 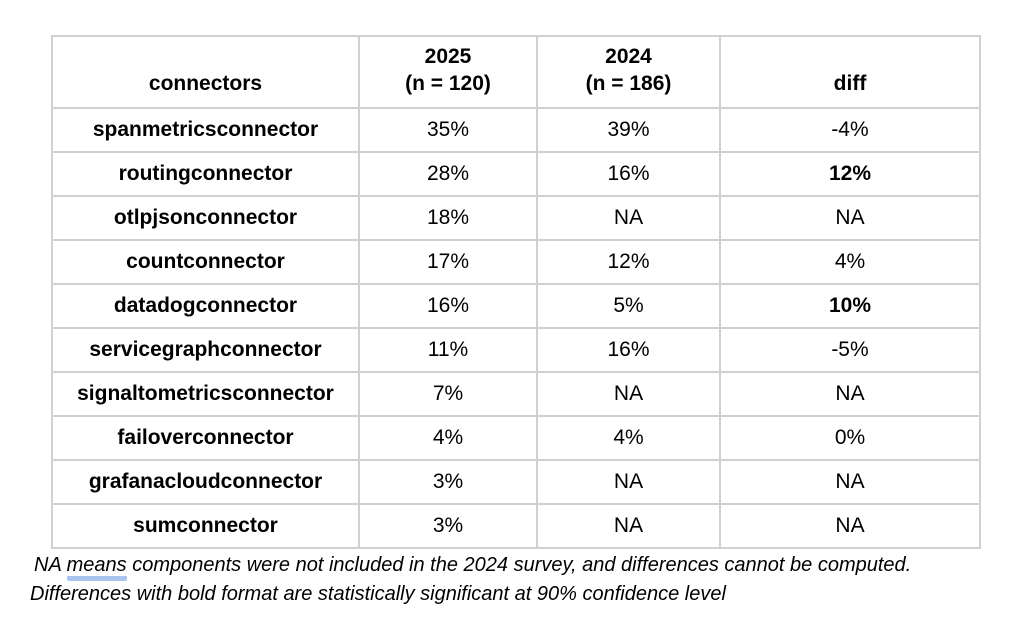 I want to click on diff-cell: 0%, so click(x=850, y=438).